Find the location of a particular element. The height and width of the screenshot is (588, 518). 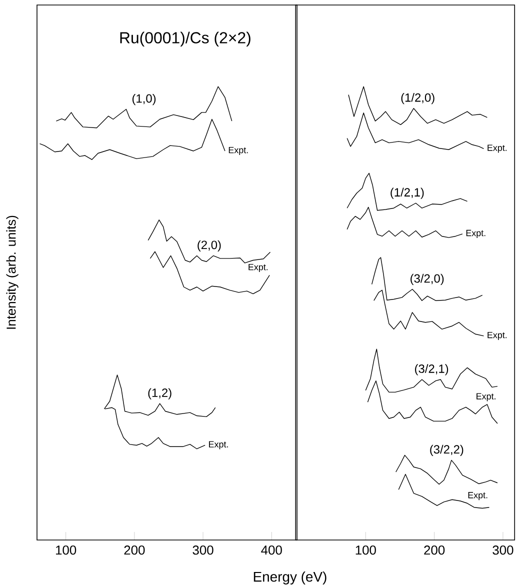

series-label: (1,2) is located at coordinates (160, 394).